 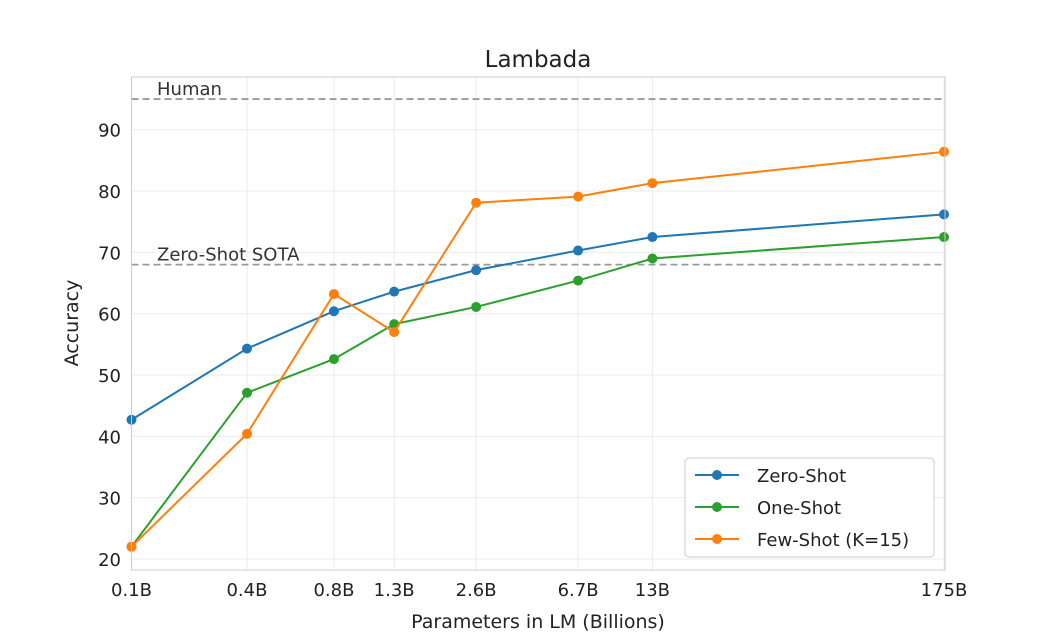 What do you see at coordinates (131, 590) in the screenshot?
I see `x-tick-label: 0.1B` at bounding box center [131, 590].